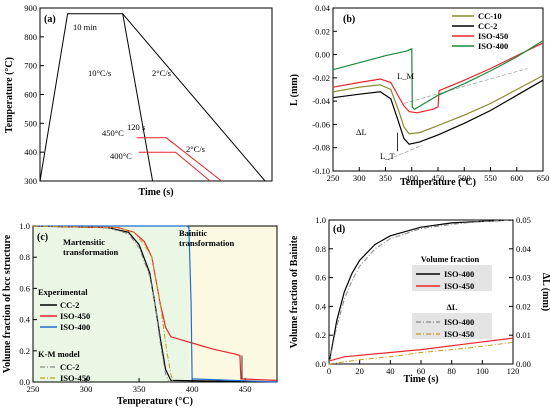 Image resolution: width=550 pixels, height=418 pixels. I want to click on annotation: 10°C/s, so click(99, 73).